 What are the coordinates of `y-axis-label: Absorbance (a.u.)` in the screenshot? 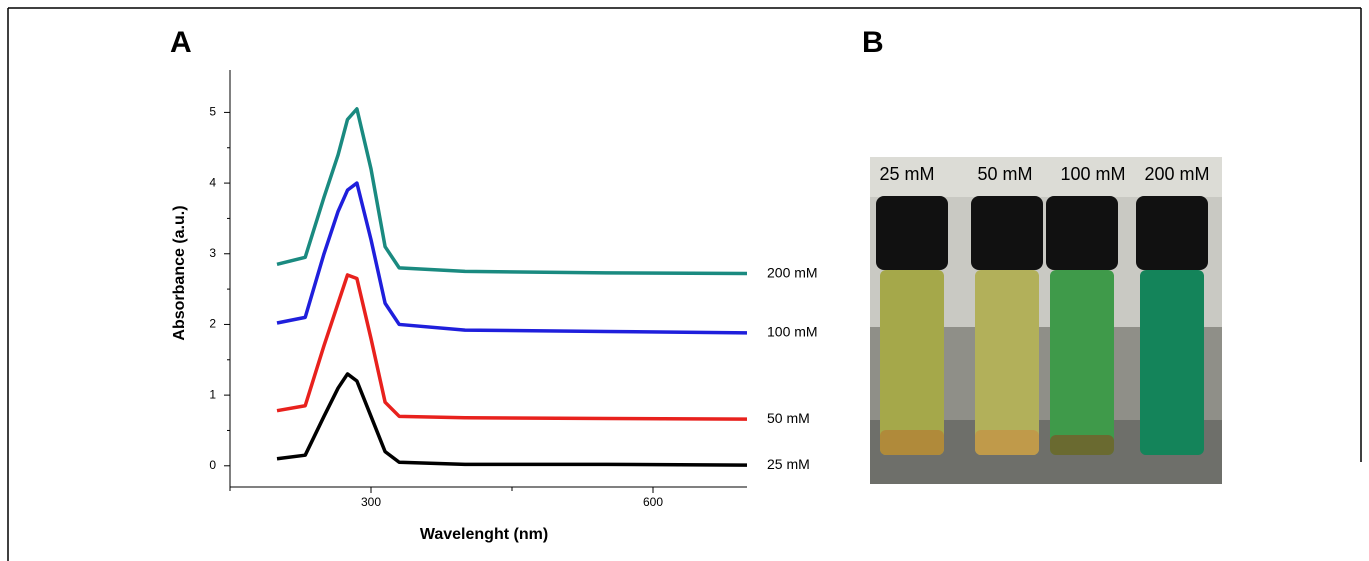 It's located at (179, 272).